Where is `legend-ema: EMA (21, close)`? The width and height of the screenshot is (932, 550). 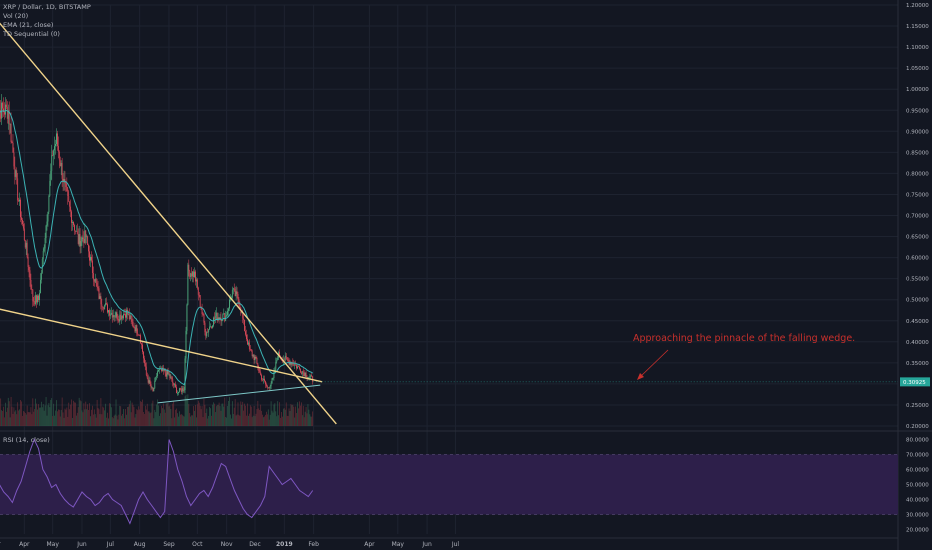 legend-ema: EMA (21, close) is located at coordinates (28, 25).